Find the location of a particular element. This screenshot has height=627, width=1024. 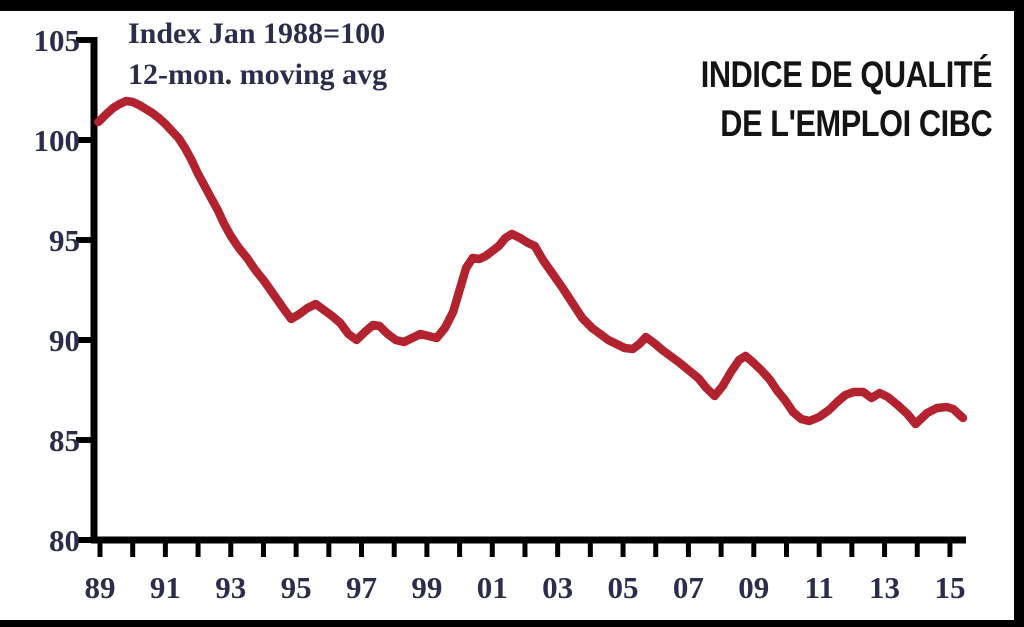

x-tick-label: 91 is located at coordinates (165, 587).